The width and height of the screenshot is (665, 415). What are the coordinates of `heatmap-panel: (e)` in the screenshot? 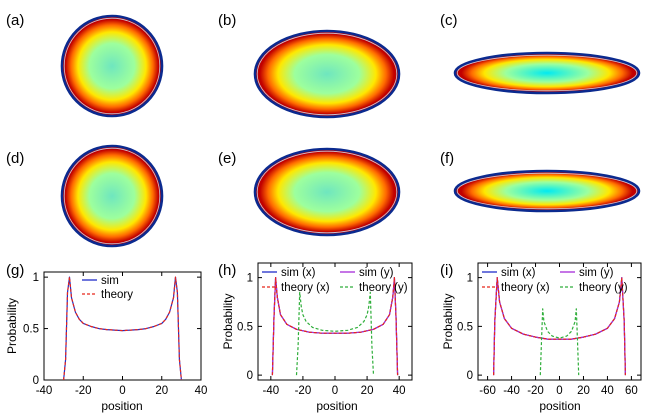 It's located at (309, 192).